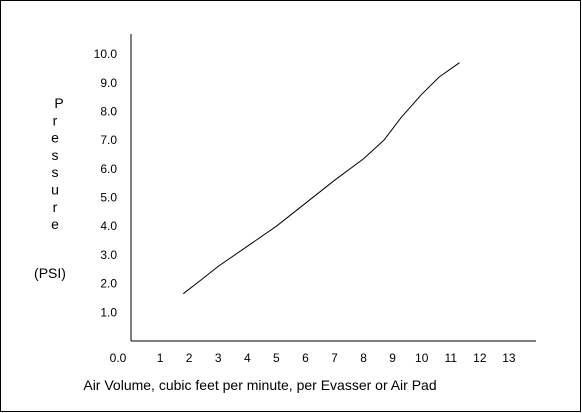 Image resolution: width=582 pixels, height=413 pixels. Describe the element at coordinates (118, 358) in the screenshot. I see `x-tick-label: 0.0` at that location.